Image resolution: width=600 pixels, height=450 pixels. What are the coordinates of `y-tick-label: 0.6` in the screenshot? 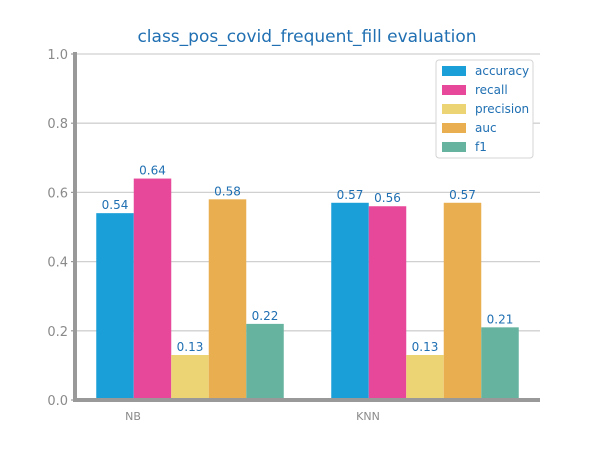 It's located at (57, 193).